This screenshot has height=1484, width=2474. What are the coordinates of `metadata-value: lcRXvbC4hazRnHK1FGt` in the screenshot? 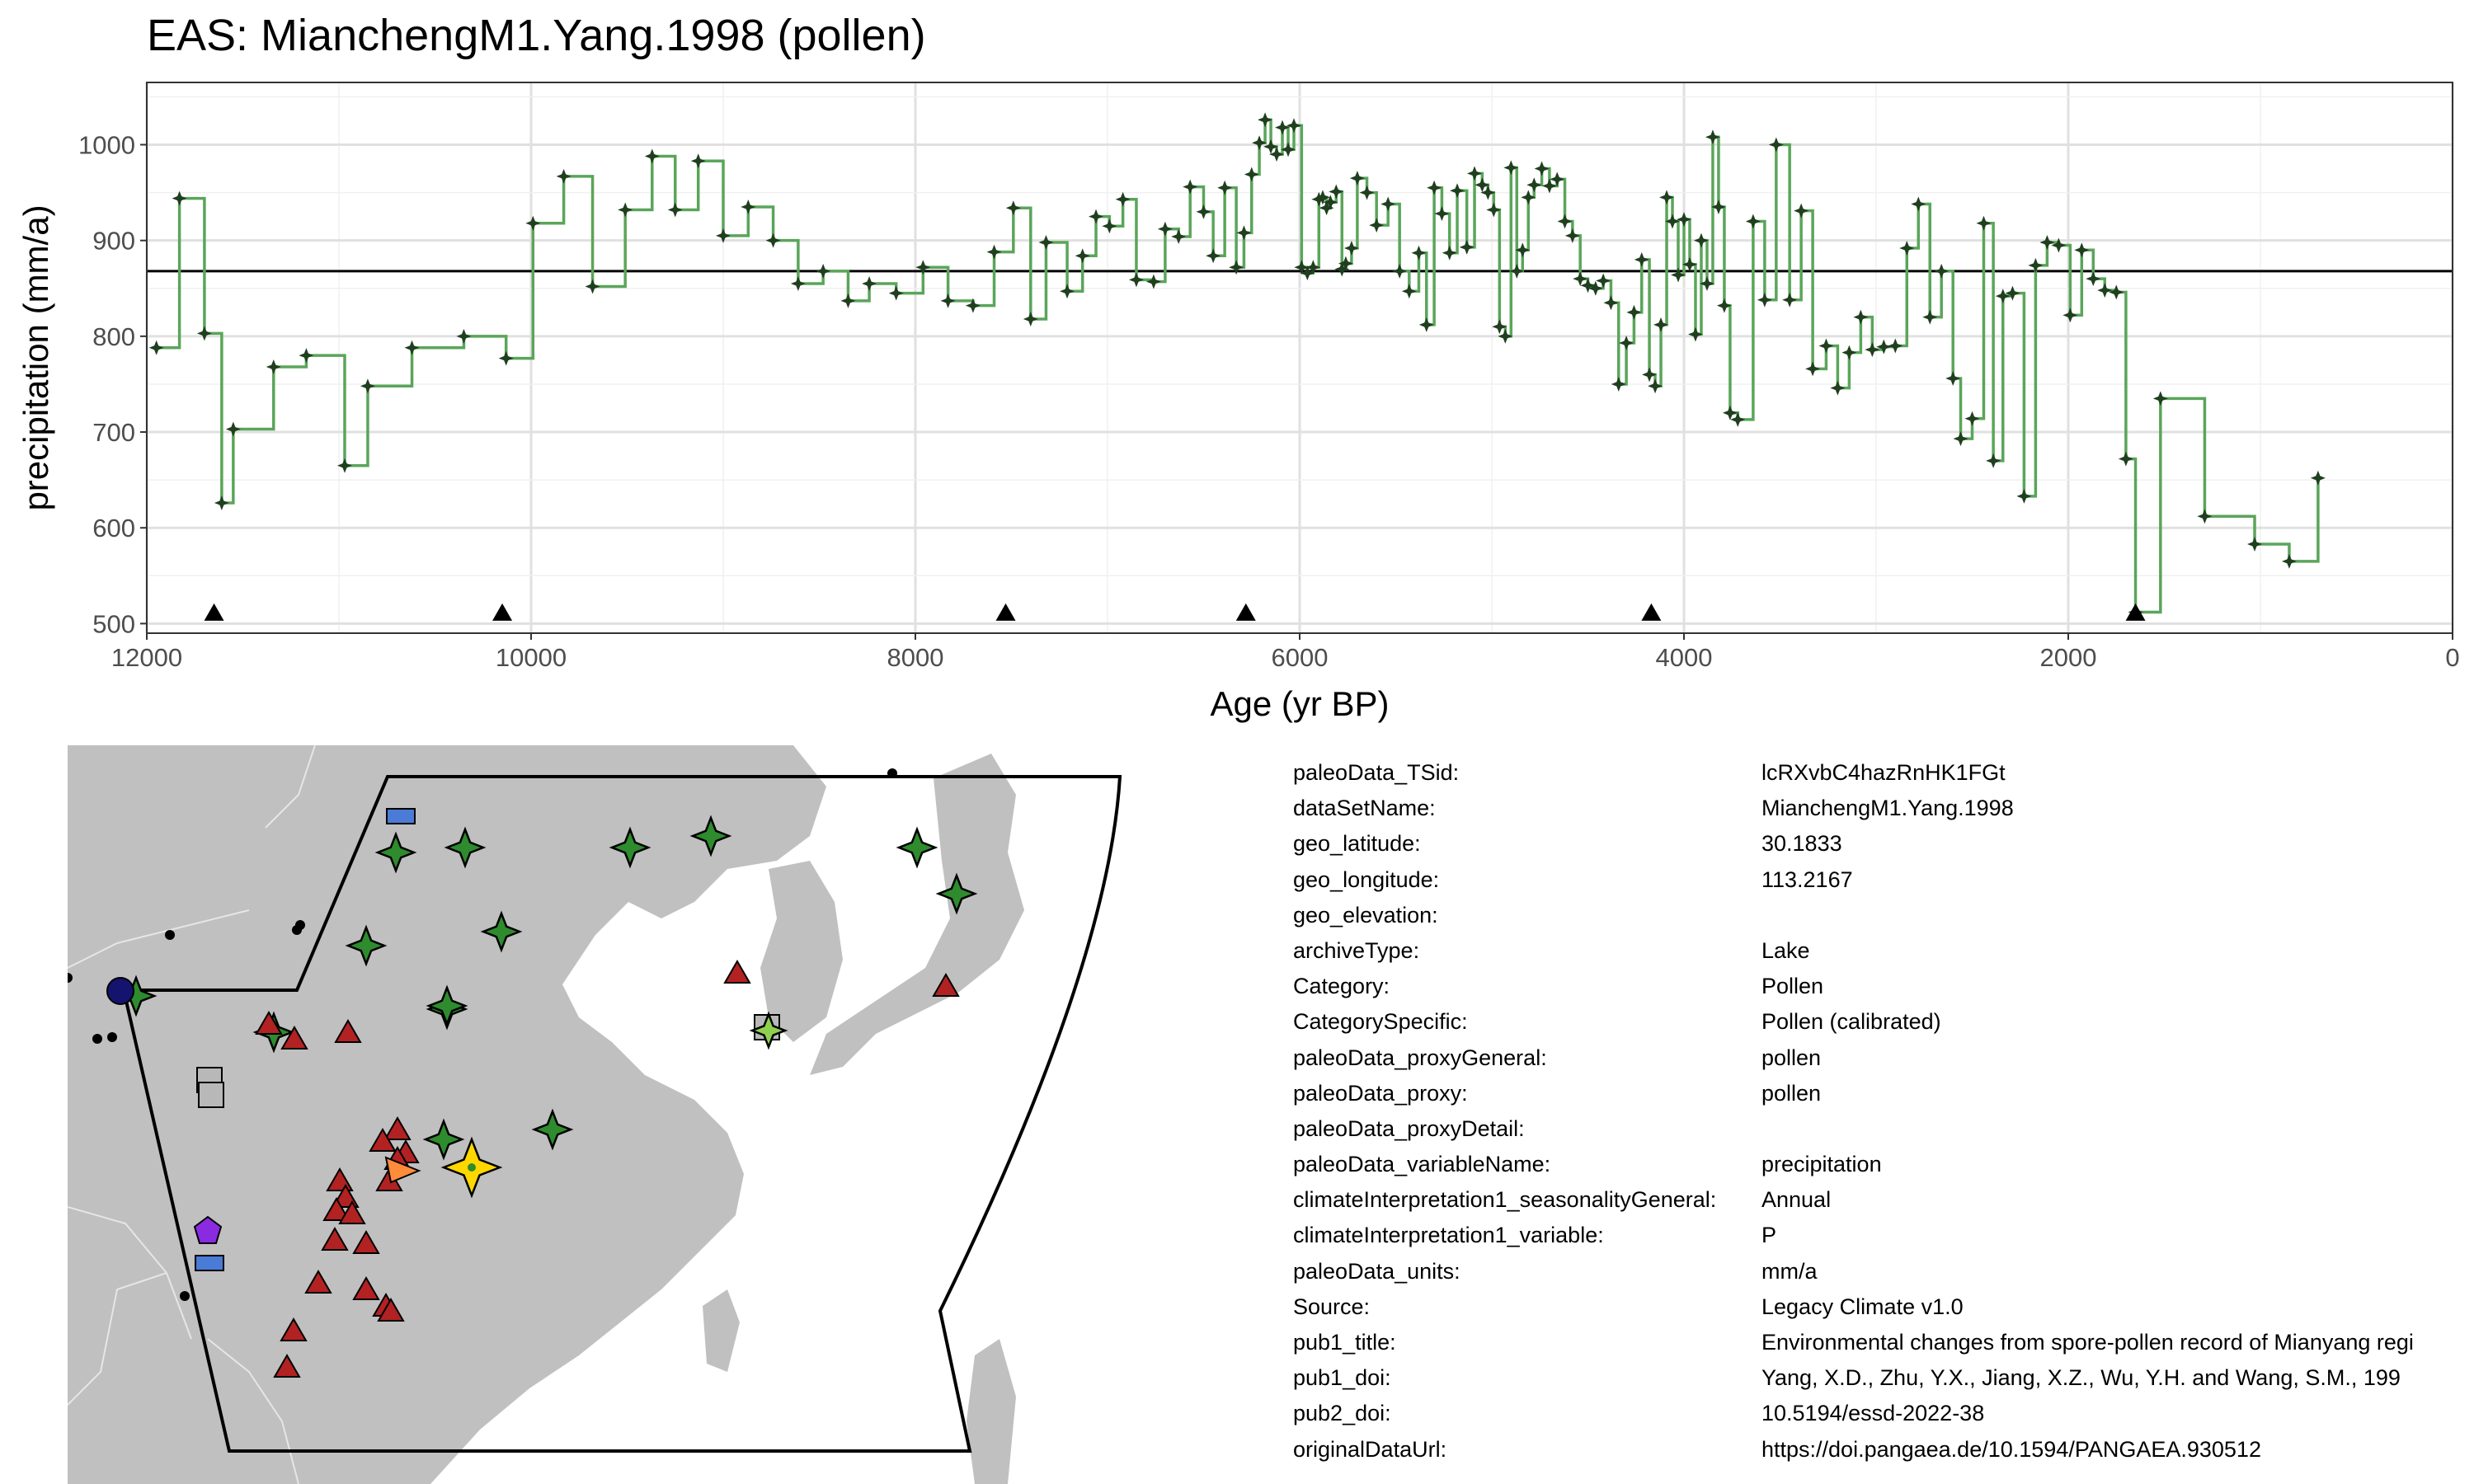 It's located at (1883, 772).